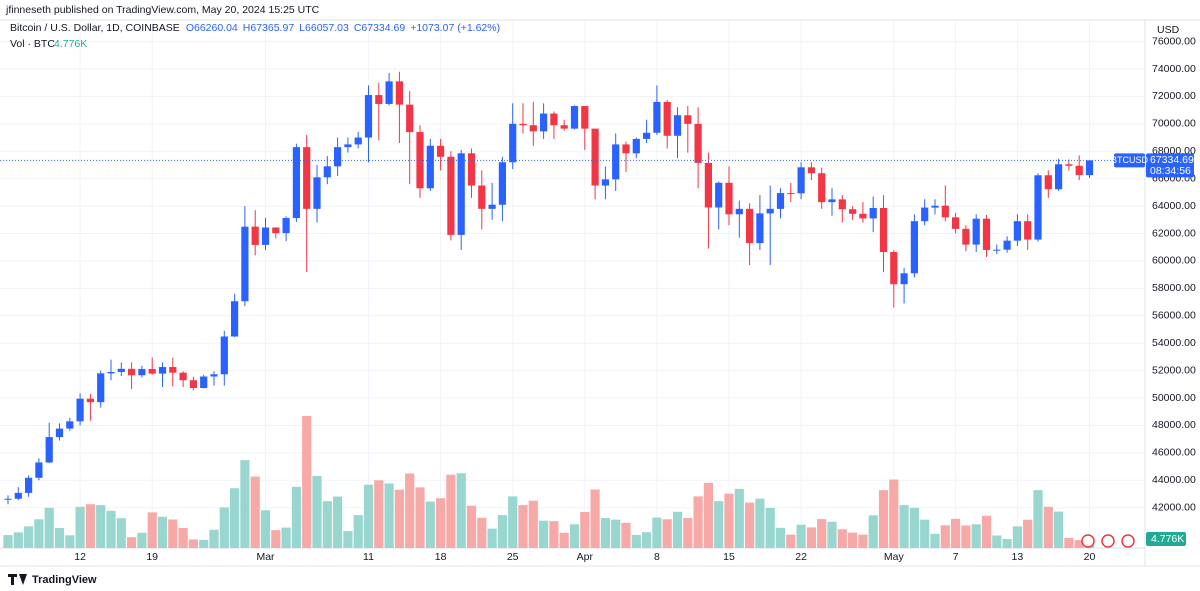 This screenshot has height=591, width=1200. What do you see at coordinates (1174, 206) in the screenshot?
I see `y-tick-label: 64000.00` at bounding box center [1174, 206].